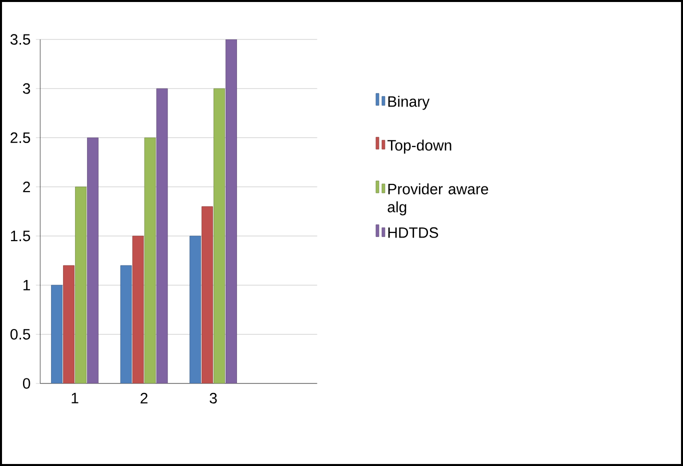  What do you see at coordinates (75, 398) in the screenshot?
I see `x-tick-label: 1` at bounding box center [75, 398].